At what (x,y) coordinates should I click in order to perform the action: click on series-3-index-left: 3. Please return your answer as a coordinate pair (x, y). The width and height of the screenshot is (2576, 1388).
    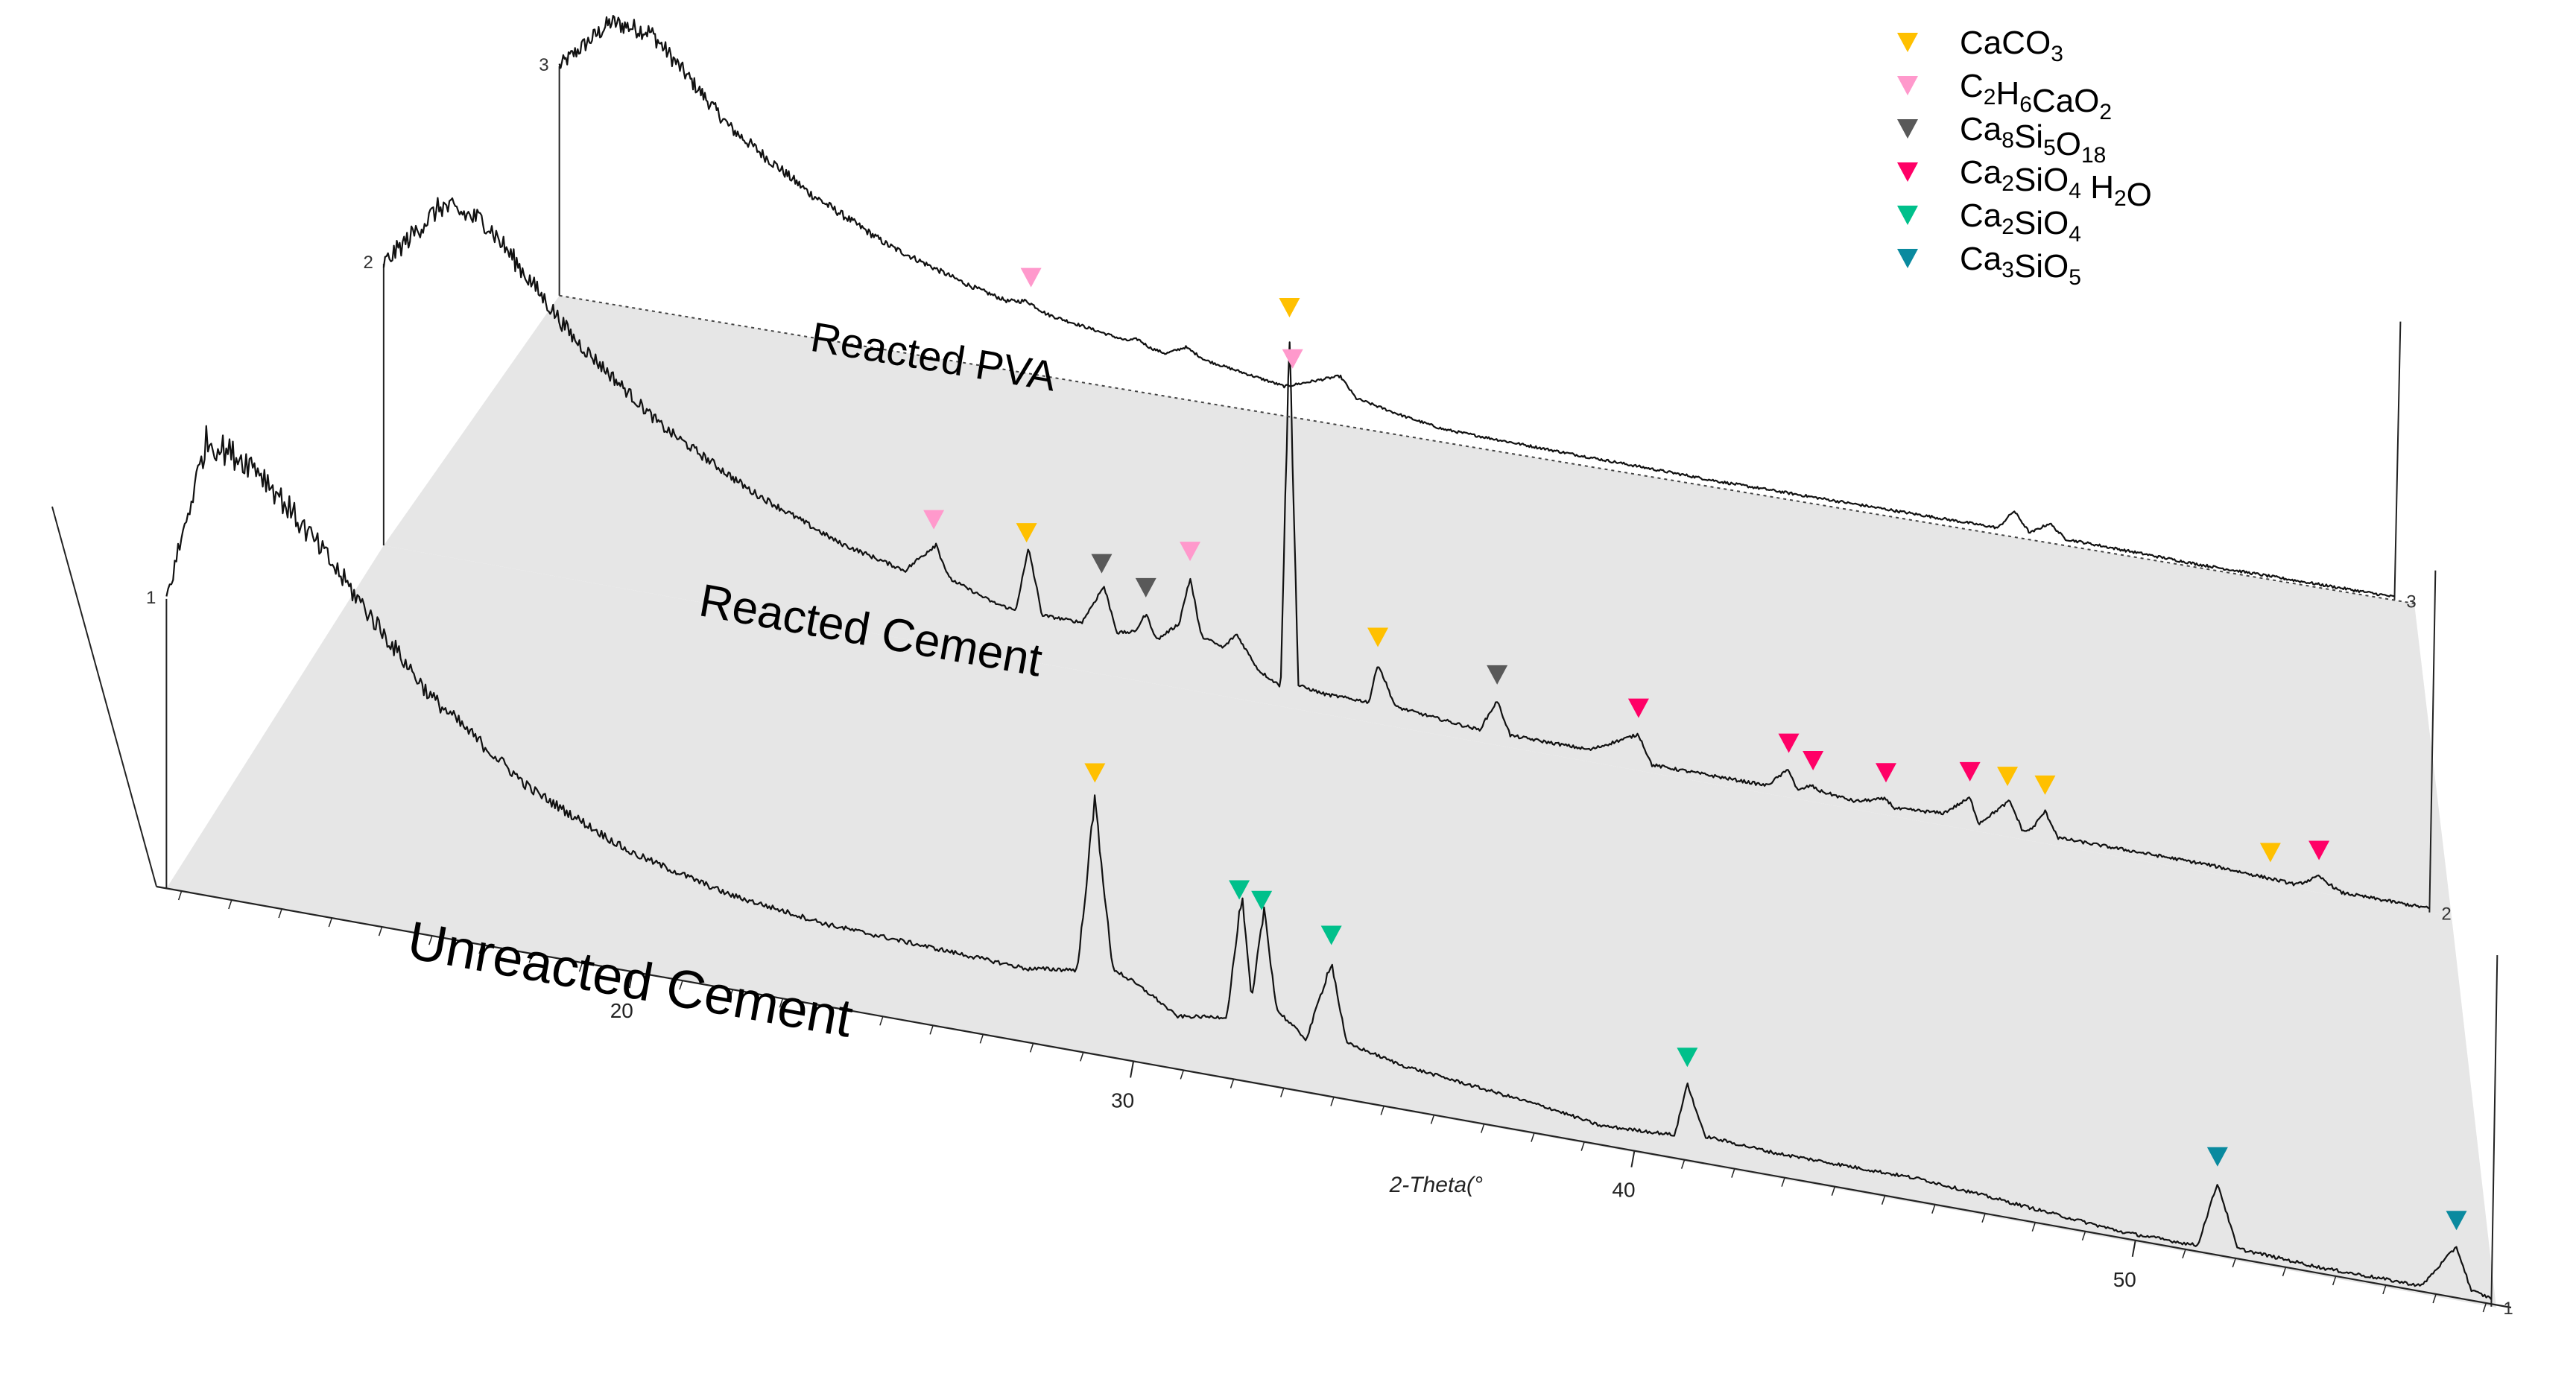
    Looking at the image, I should click on (543, 65).